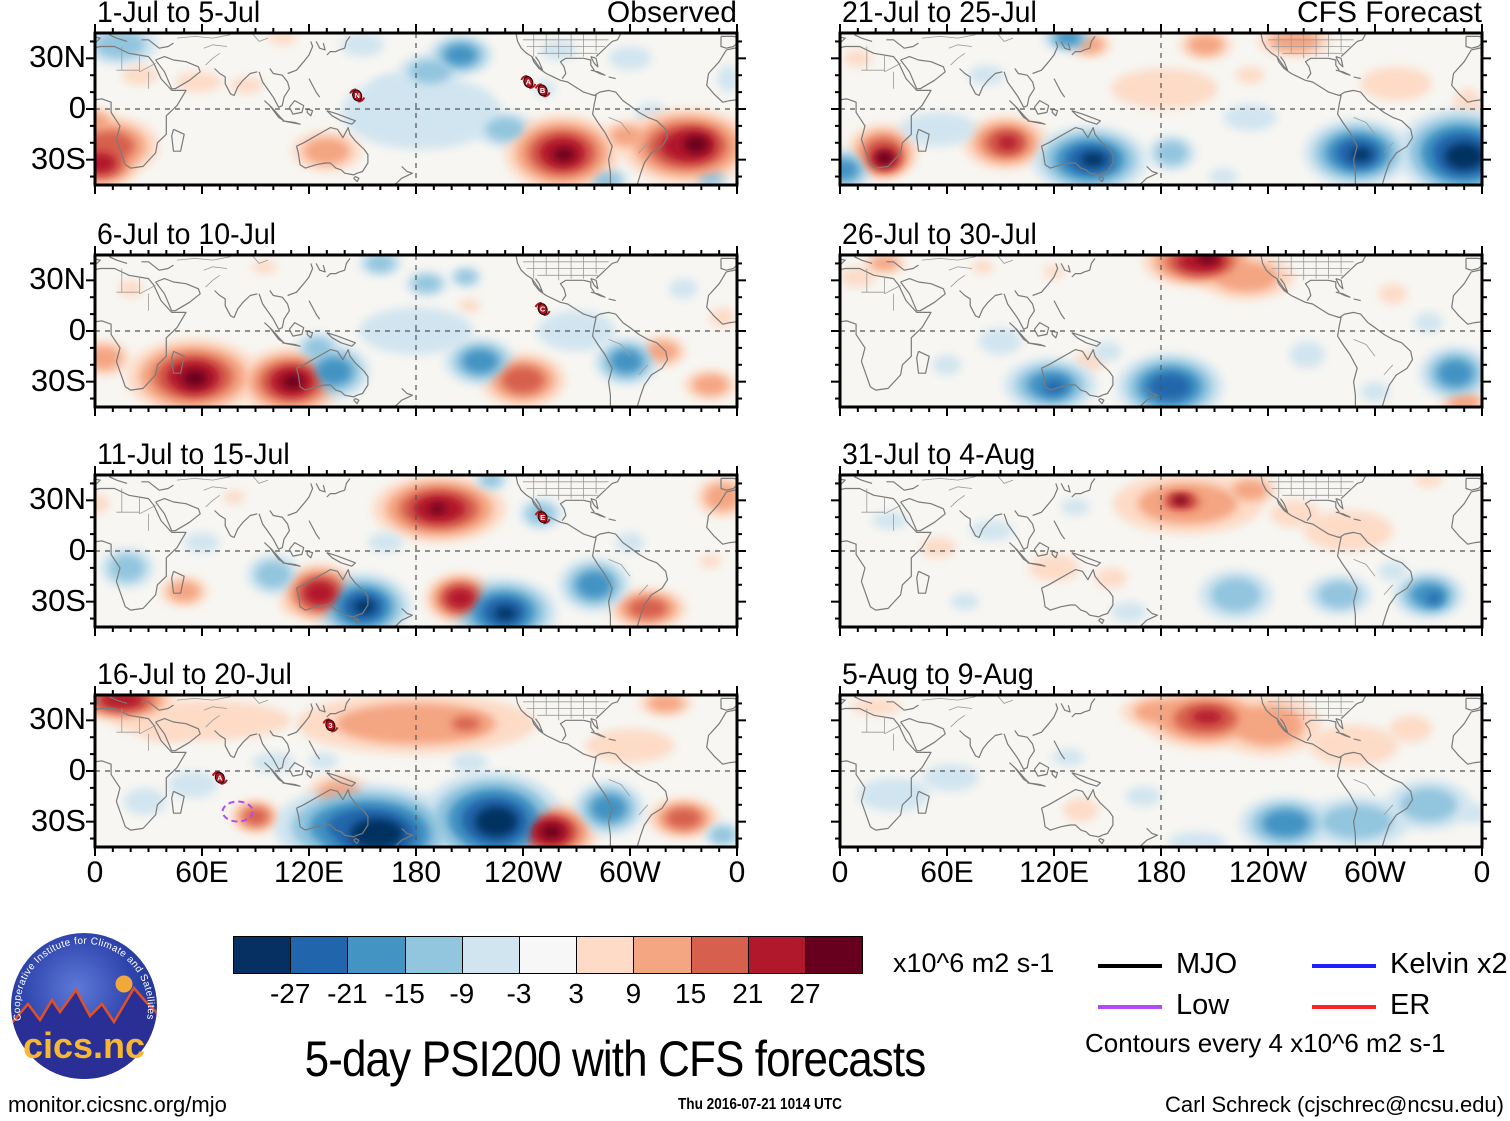 The height and width of the screenshot is (1121, 1510). What do you see at coordinates (519, 993) in the screenshot?
I see `colorbar-tick-label: -3` at bounding box center [519, 993].